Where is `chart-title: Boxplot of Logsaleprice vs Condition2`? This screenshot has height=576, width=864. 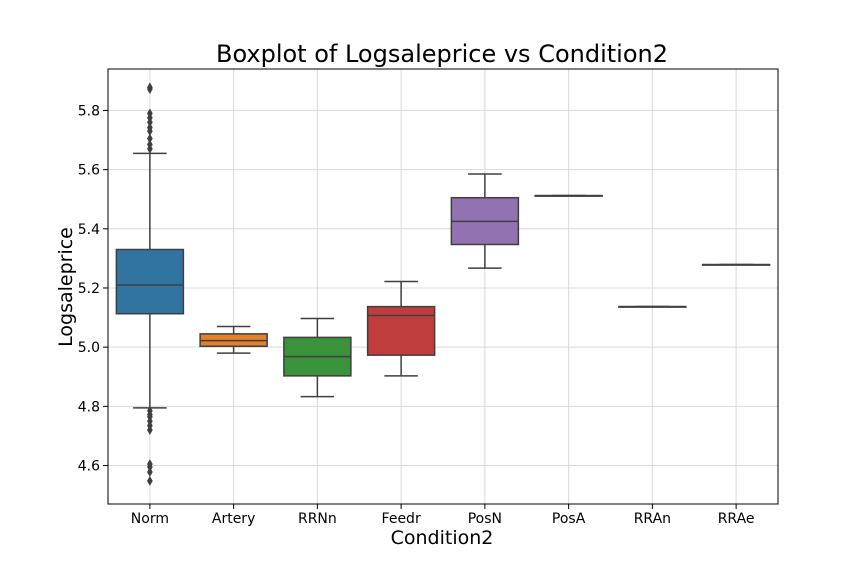
chart-title: Boxplot of Logsaleprice vs Condition2 is located at coordinates (442, 54).